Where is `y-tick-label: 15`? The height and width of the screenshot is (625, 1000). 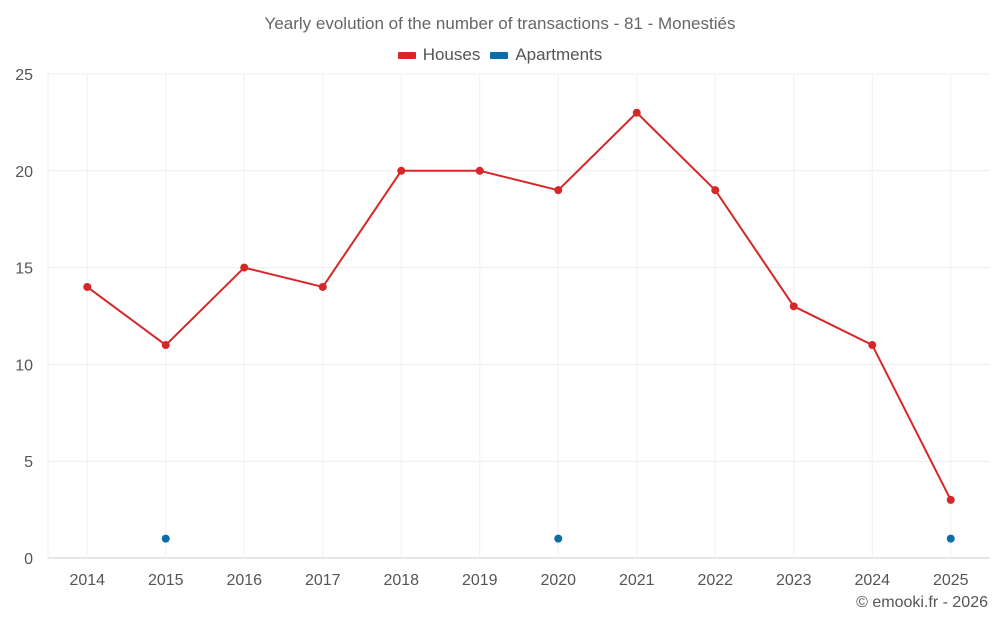 y-tick-label: 15 is located at coordinates (24, 269).